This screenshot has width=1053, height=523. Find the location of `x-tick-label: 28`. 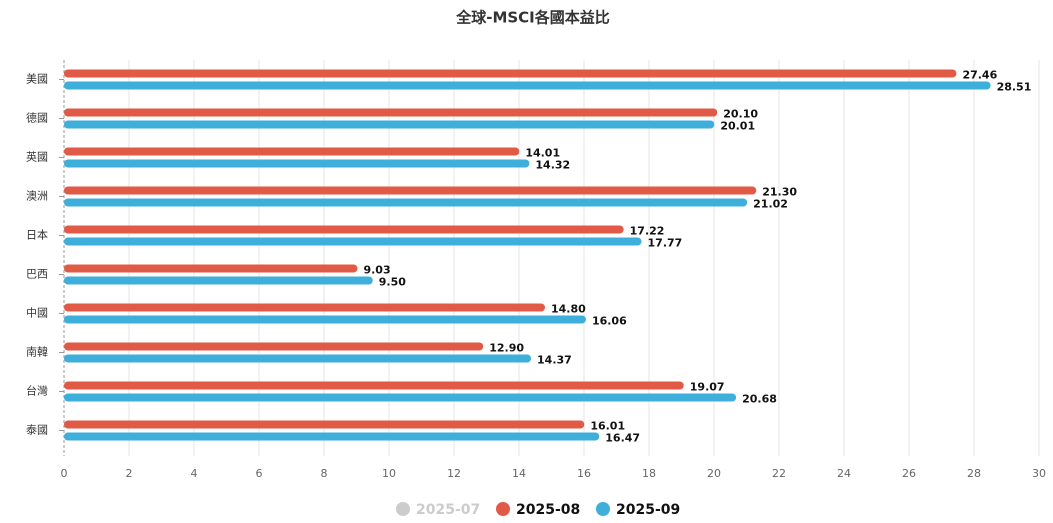

x-tick-label: 28 is located at coordinates (974, 473).